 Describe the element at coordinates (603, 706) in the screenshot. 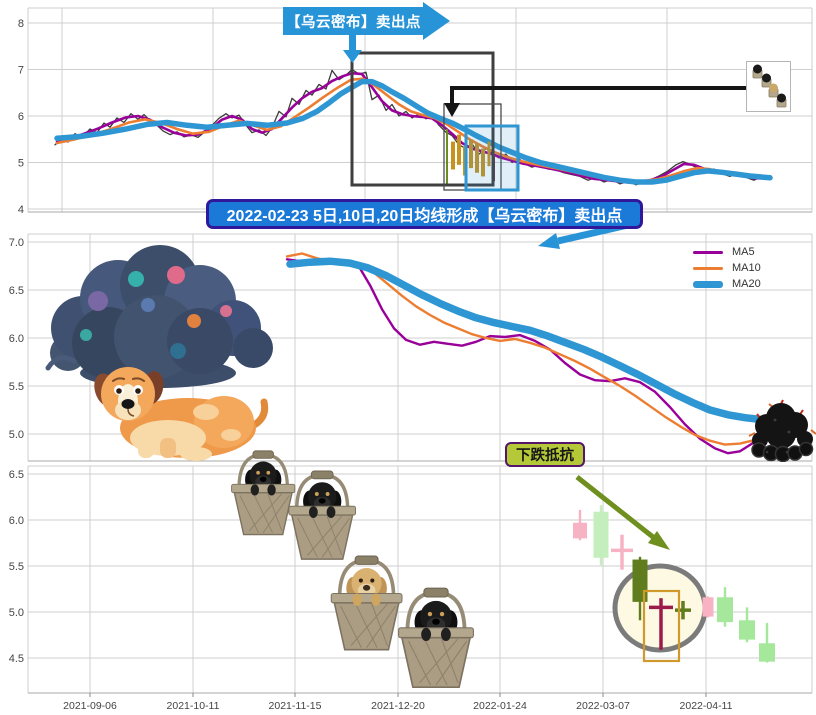

I see `svg-text: 2022-03-07` at that location.